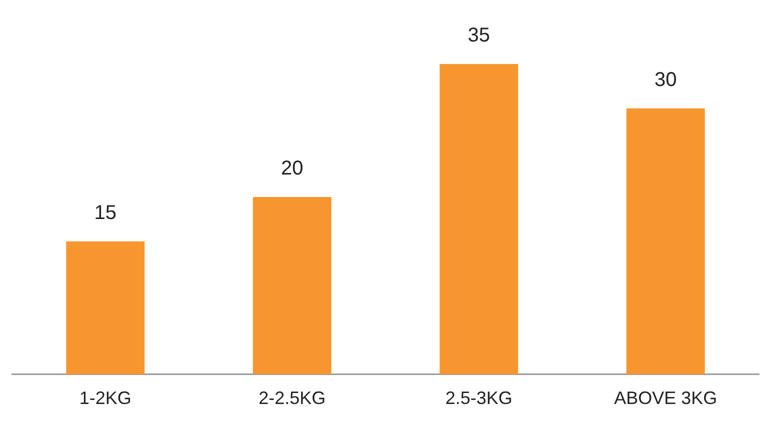  I want to click on data-label: 15, so click(105, 213).